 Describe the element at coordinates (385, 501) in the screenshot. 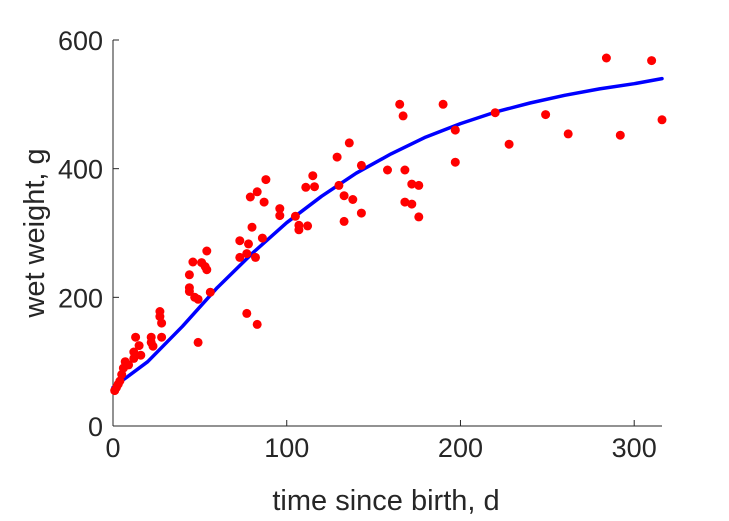

I see `x-axis-label: time since birth, d` at that location.